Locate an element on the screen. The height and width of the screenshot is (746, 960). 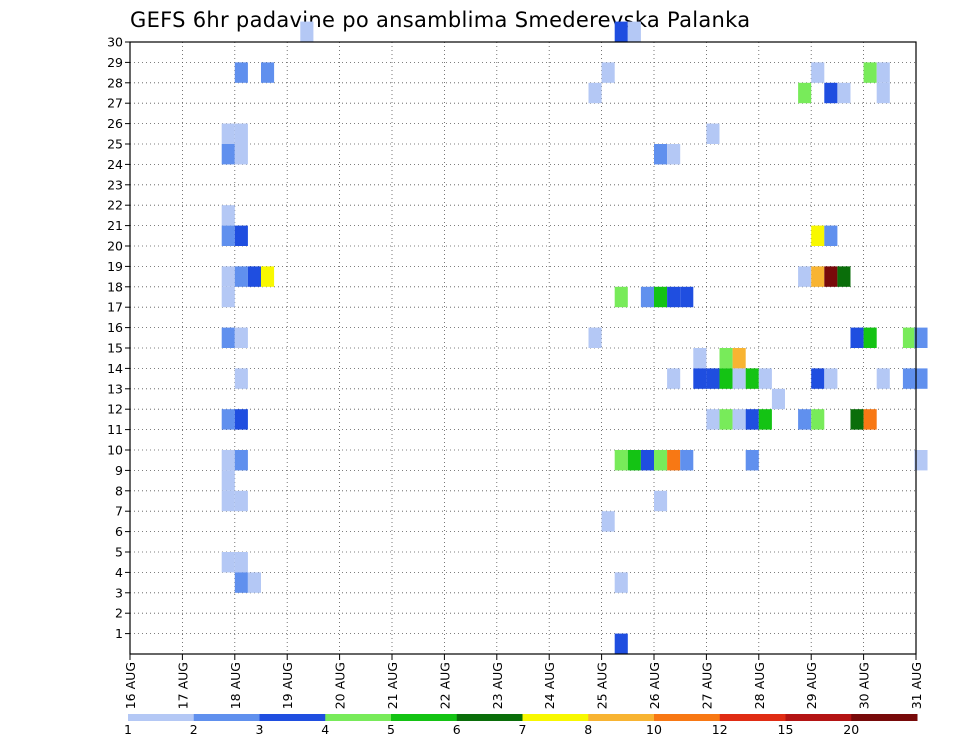
colorbar-label: 20 is located at coordinates (851, 729).